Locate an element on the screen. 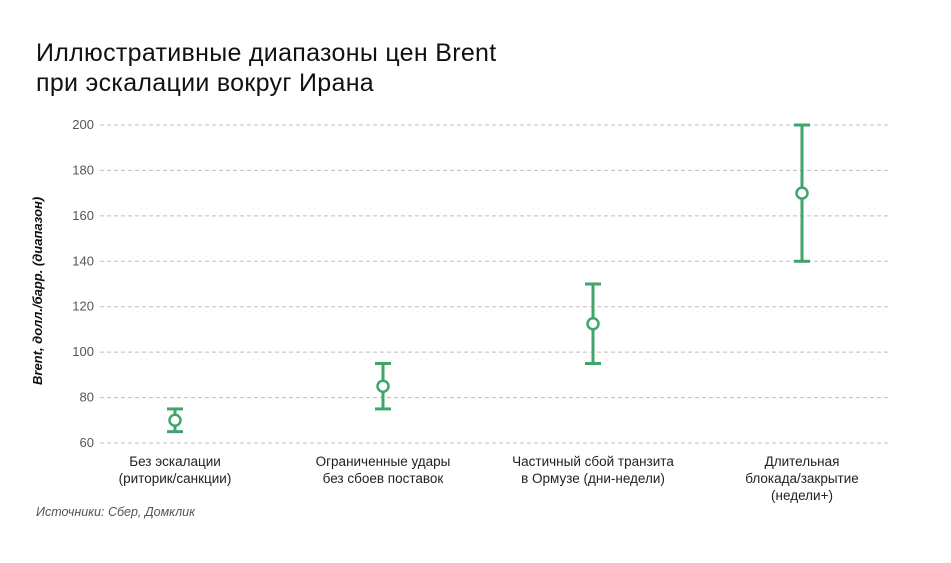 The image size is (951, 563). source-note: Источники: Сбер, Домклик is located at coordinates (115, 512).